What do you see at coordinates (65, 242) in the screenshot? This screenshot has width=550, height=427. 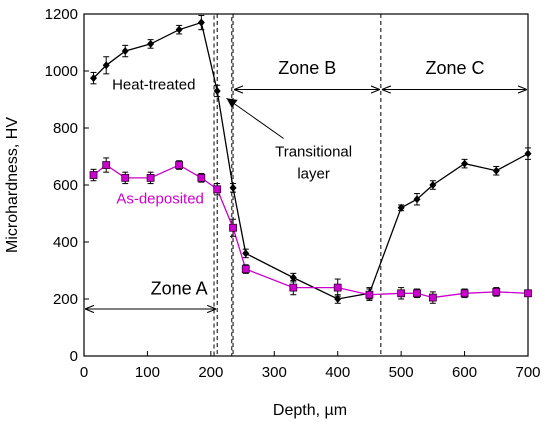 I see `y-tick-label: 400` at bounding box center [65, 242].